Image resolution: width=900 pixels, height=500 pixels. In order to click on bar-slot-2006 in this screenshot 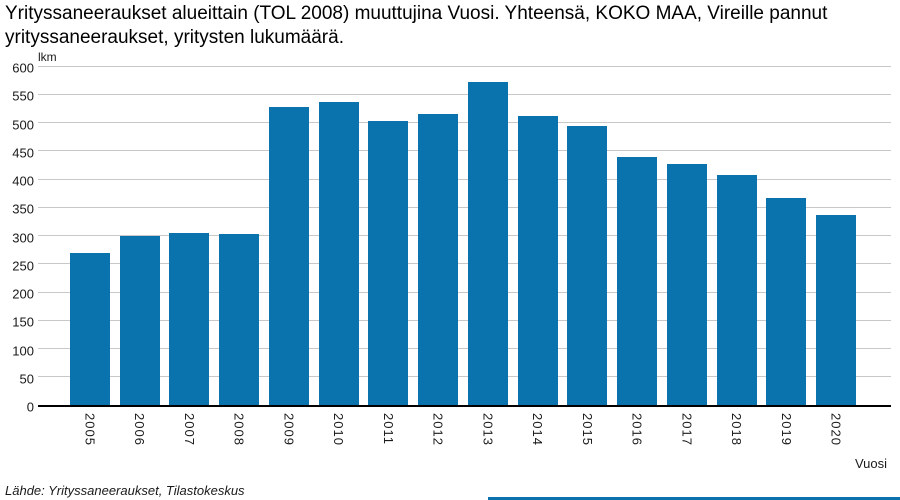, I will do `click(140, 236)`.